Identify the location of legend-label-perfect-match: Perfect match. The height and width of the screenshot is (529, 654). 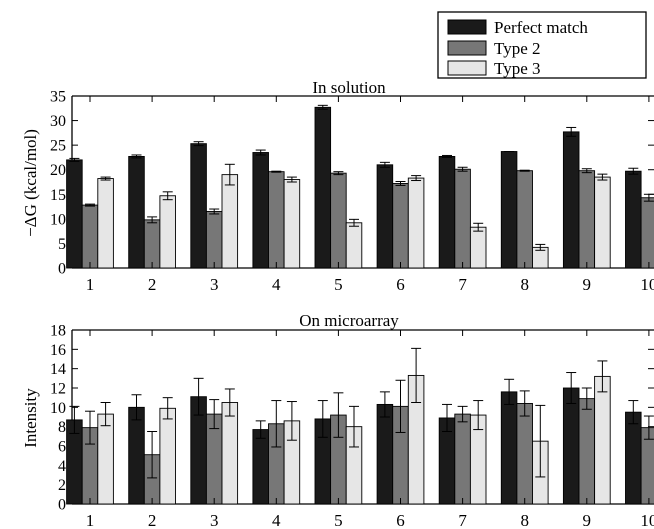
(541, 27).